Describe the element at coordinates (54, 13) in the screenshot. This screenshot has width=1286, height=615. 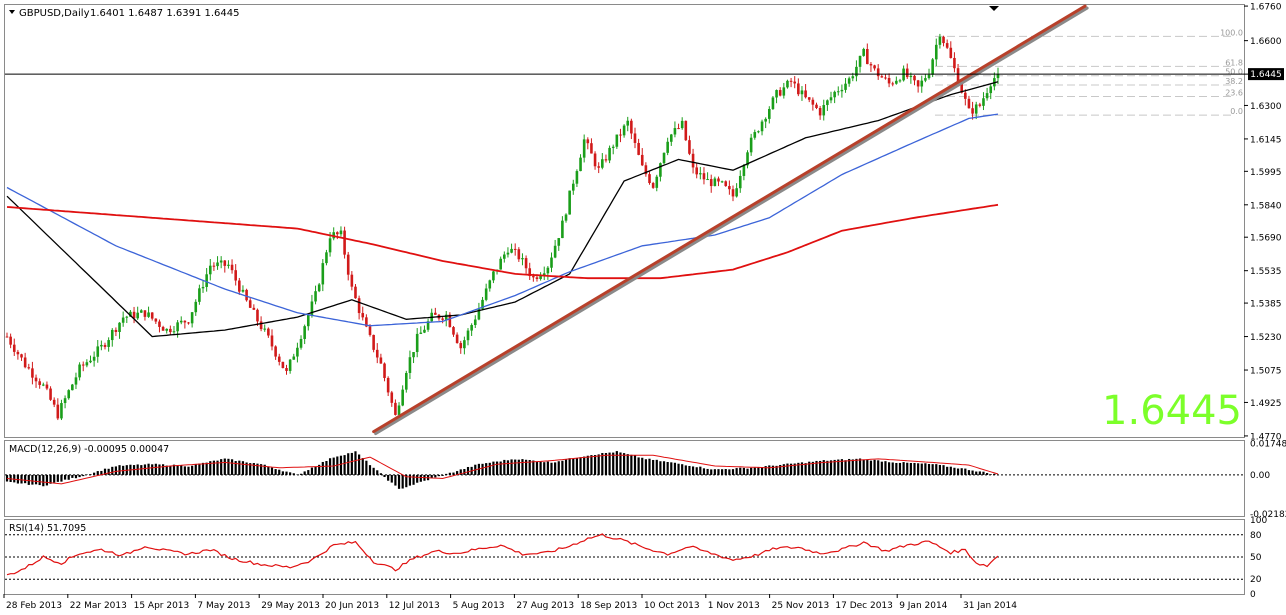
I see `symbol-label: GBPUSD,Daily` at that location.